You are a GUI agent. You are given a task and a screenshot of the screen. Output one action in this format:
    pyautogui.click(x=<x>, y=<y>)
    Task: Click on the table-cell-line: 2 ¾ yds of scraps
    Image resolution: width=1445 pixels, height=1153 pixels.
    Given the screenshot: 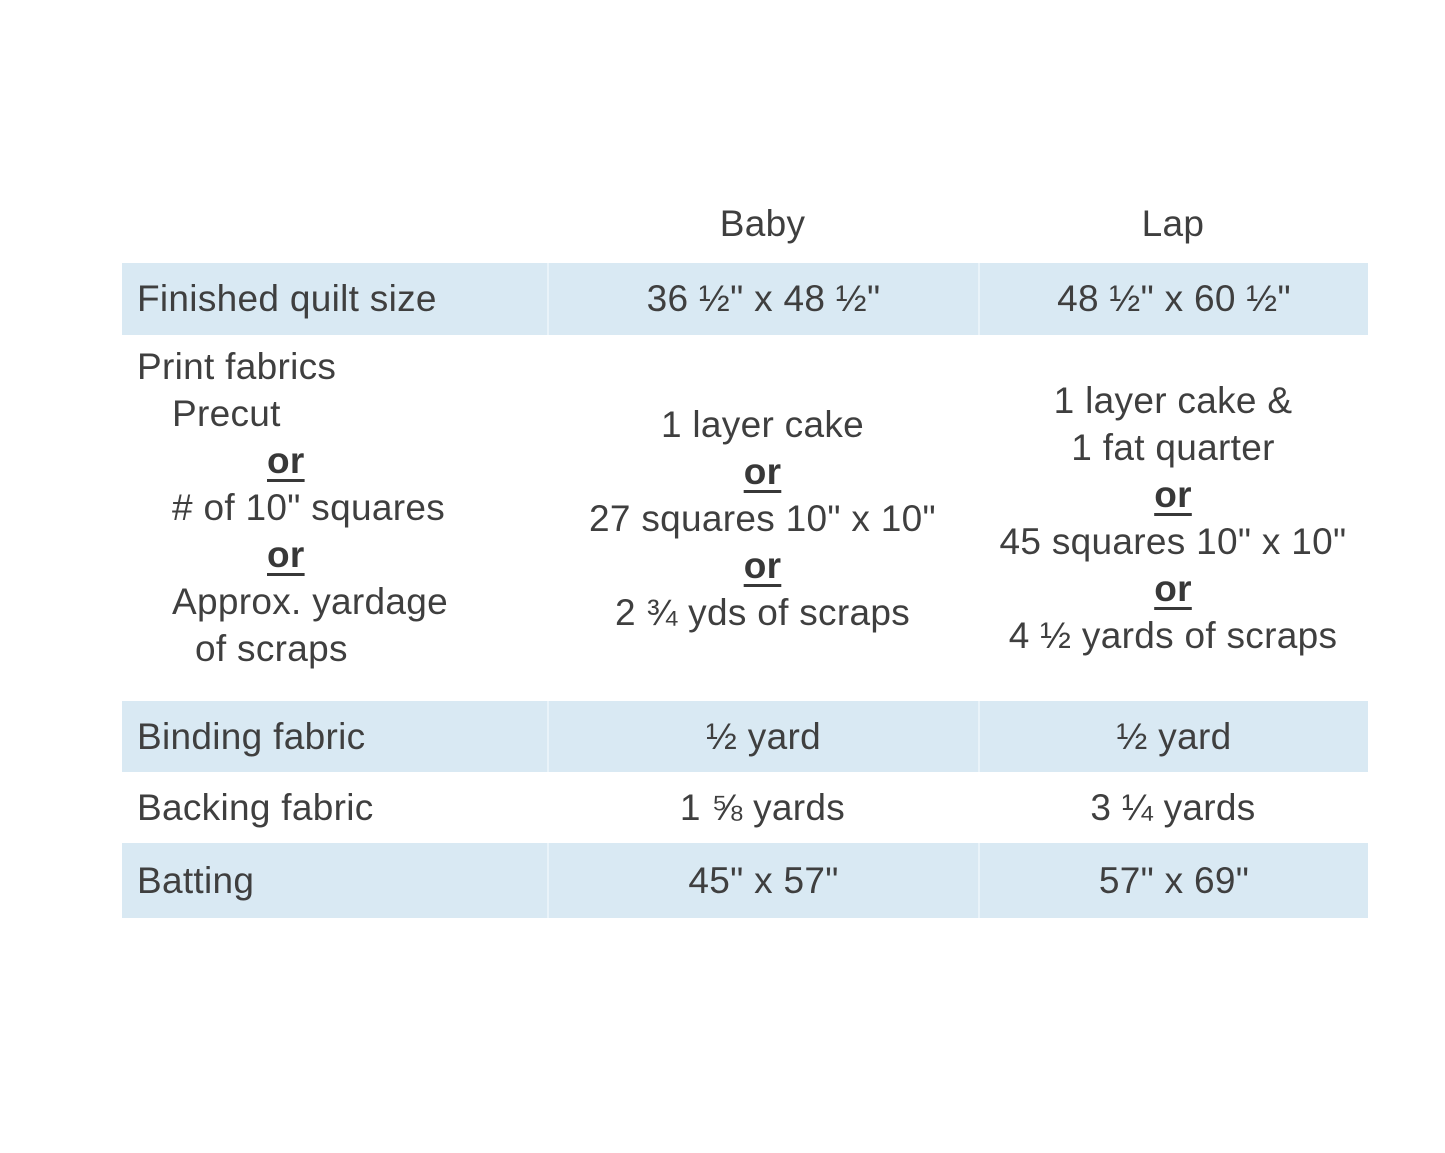 What is the action you would take?
    pyautogui.click(x=762, y=612)
    